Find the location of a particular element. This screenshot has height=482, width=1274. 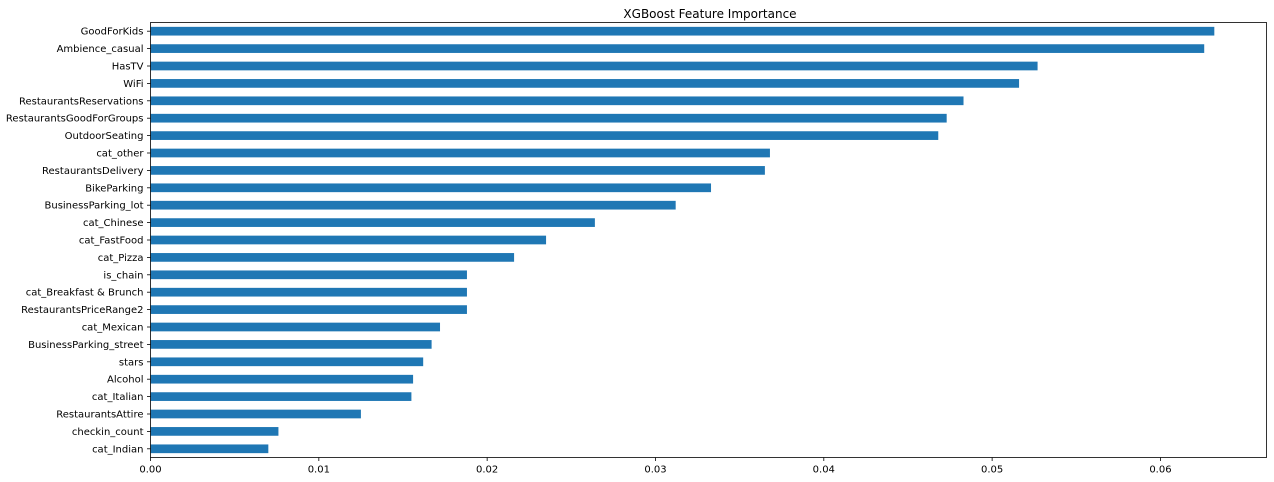

y-tick-label: BusinessParking_street is located at coordinates (85, 345).